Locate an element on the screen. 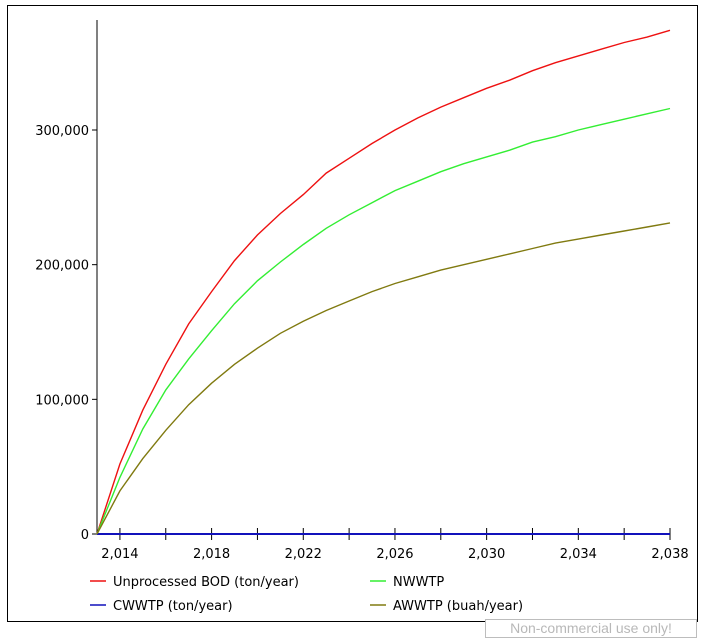  x-tick-label: 2,014 is located at coordinates (119, 554).